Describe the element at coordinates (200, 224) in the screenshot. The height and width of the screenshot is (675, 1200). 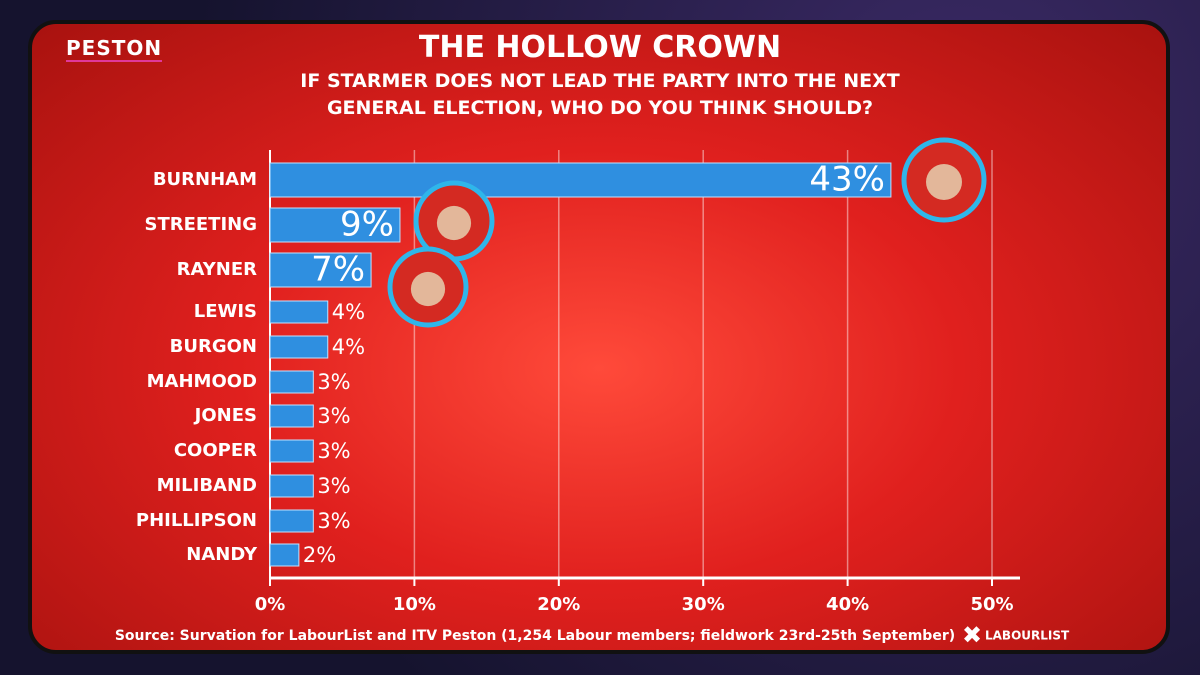
I see `y-tick-label: STREETING` at that location.